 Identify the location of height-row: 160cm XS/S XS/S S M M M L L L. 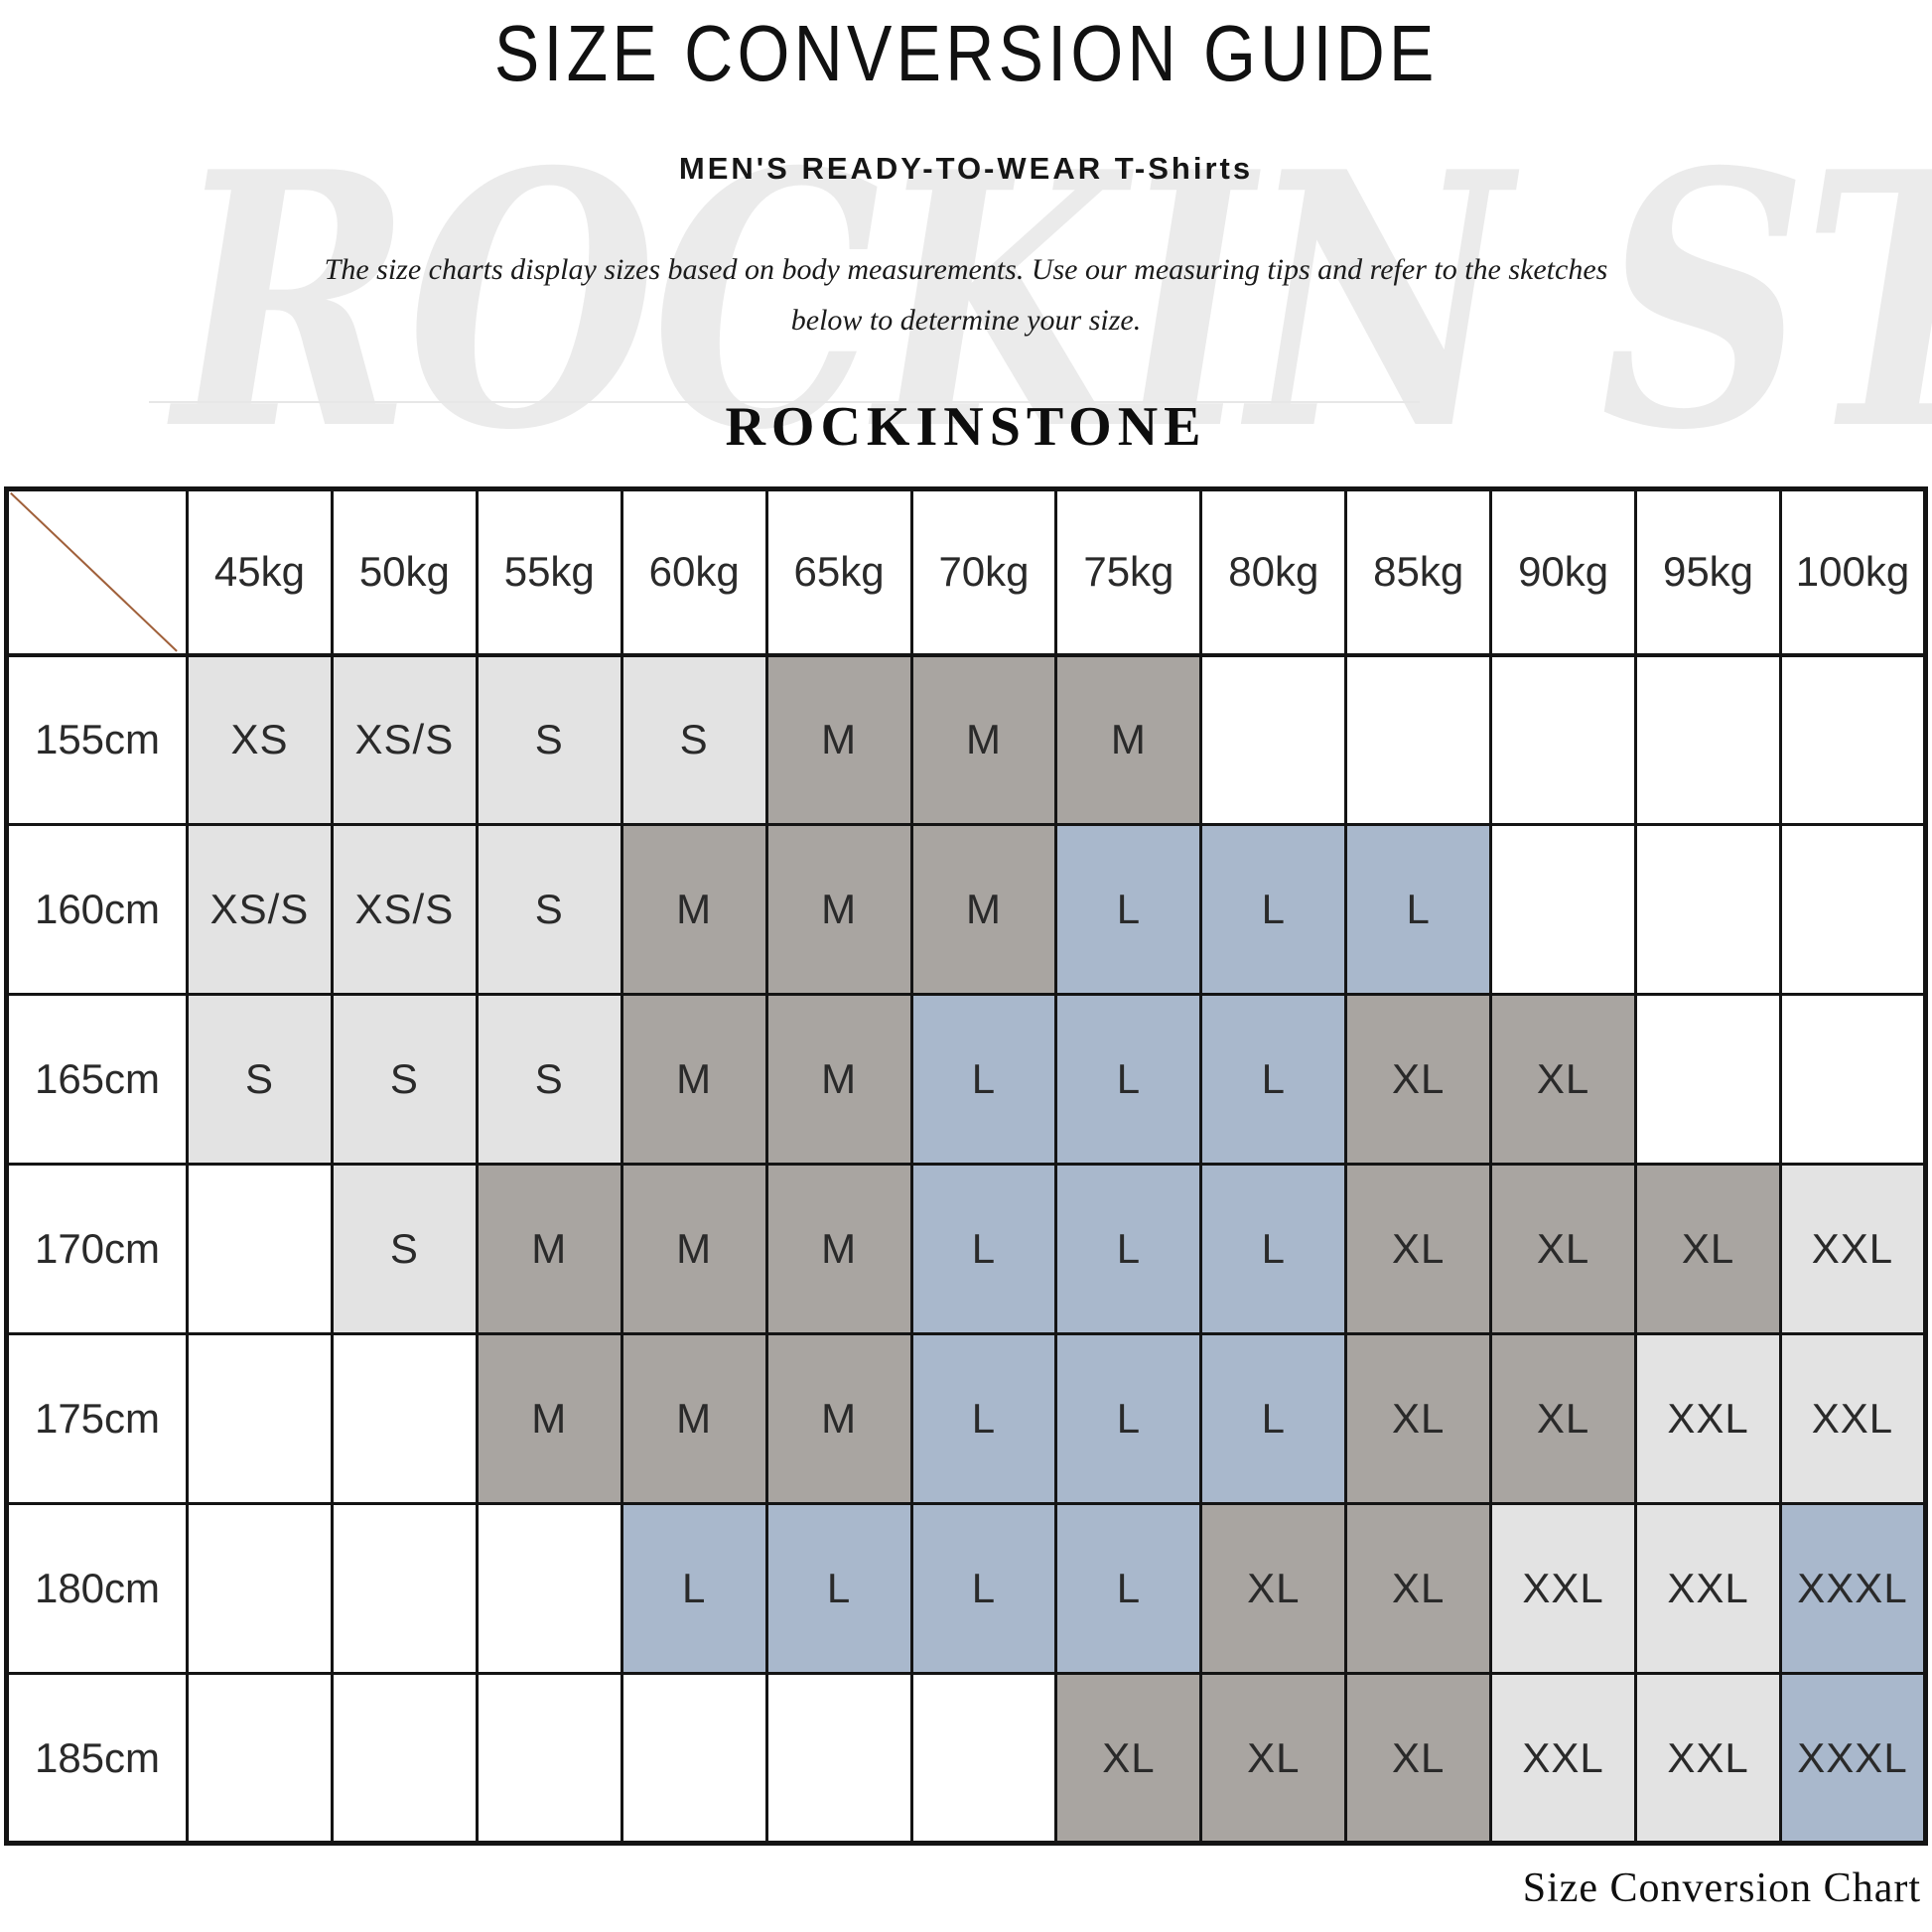
(967, 910).